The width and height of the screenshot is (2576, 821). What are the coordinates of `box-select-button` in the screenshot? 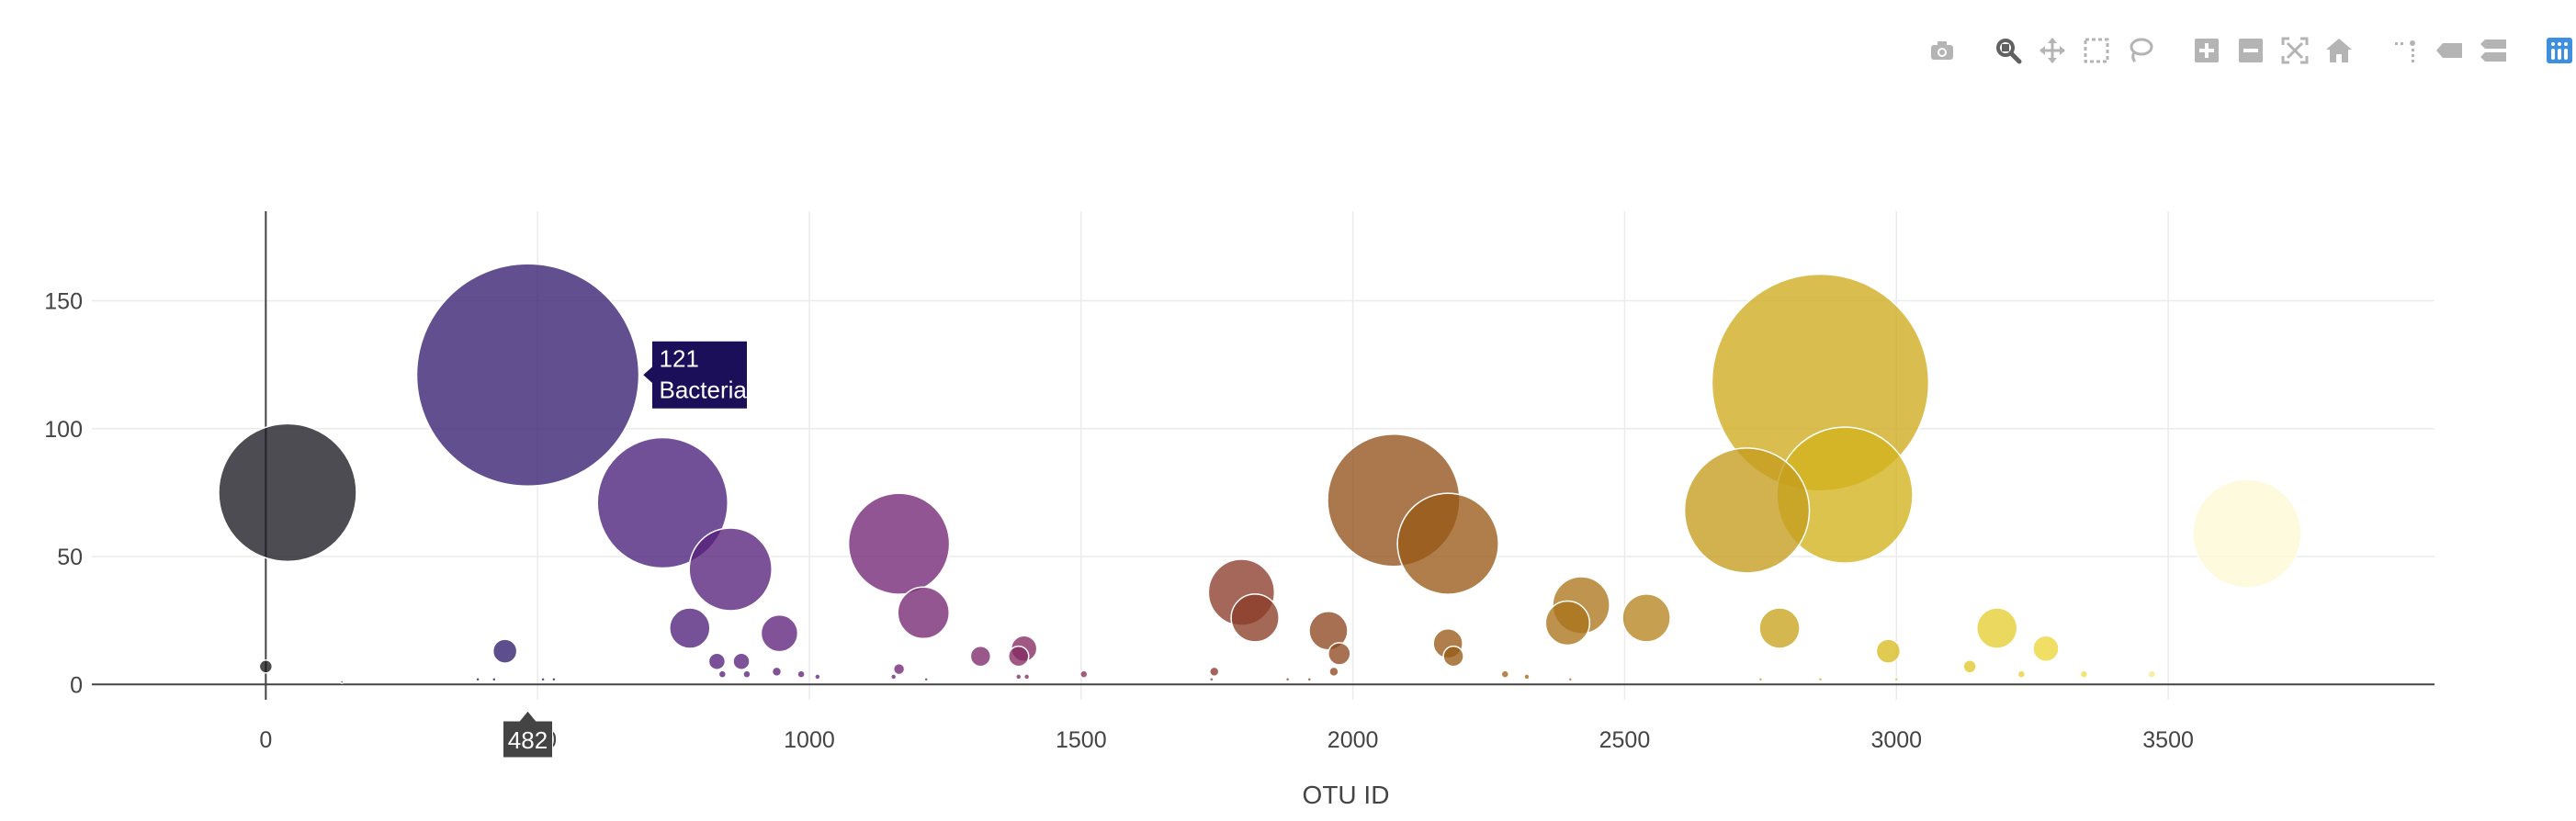 It's located at (2096, 50).